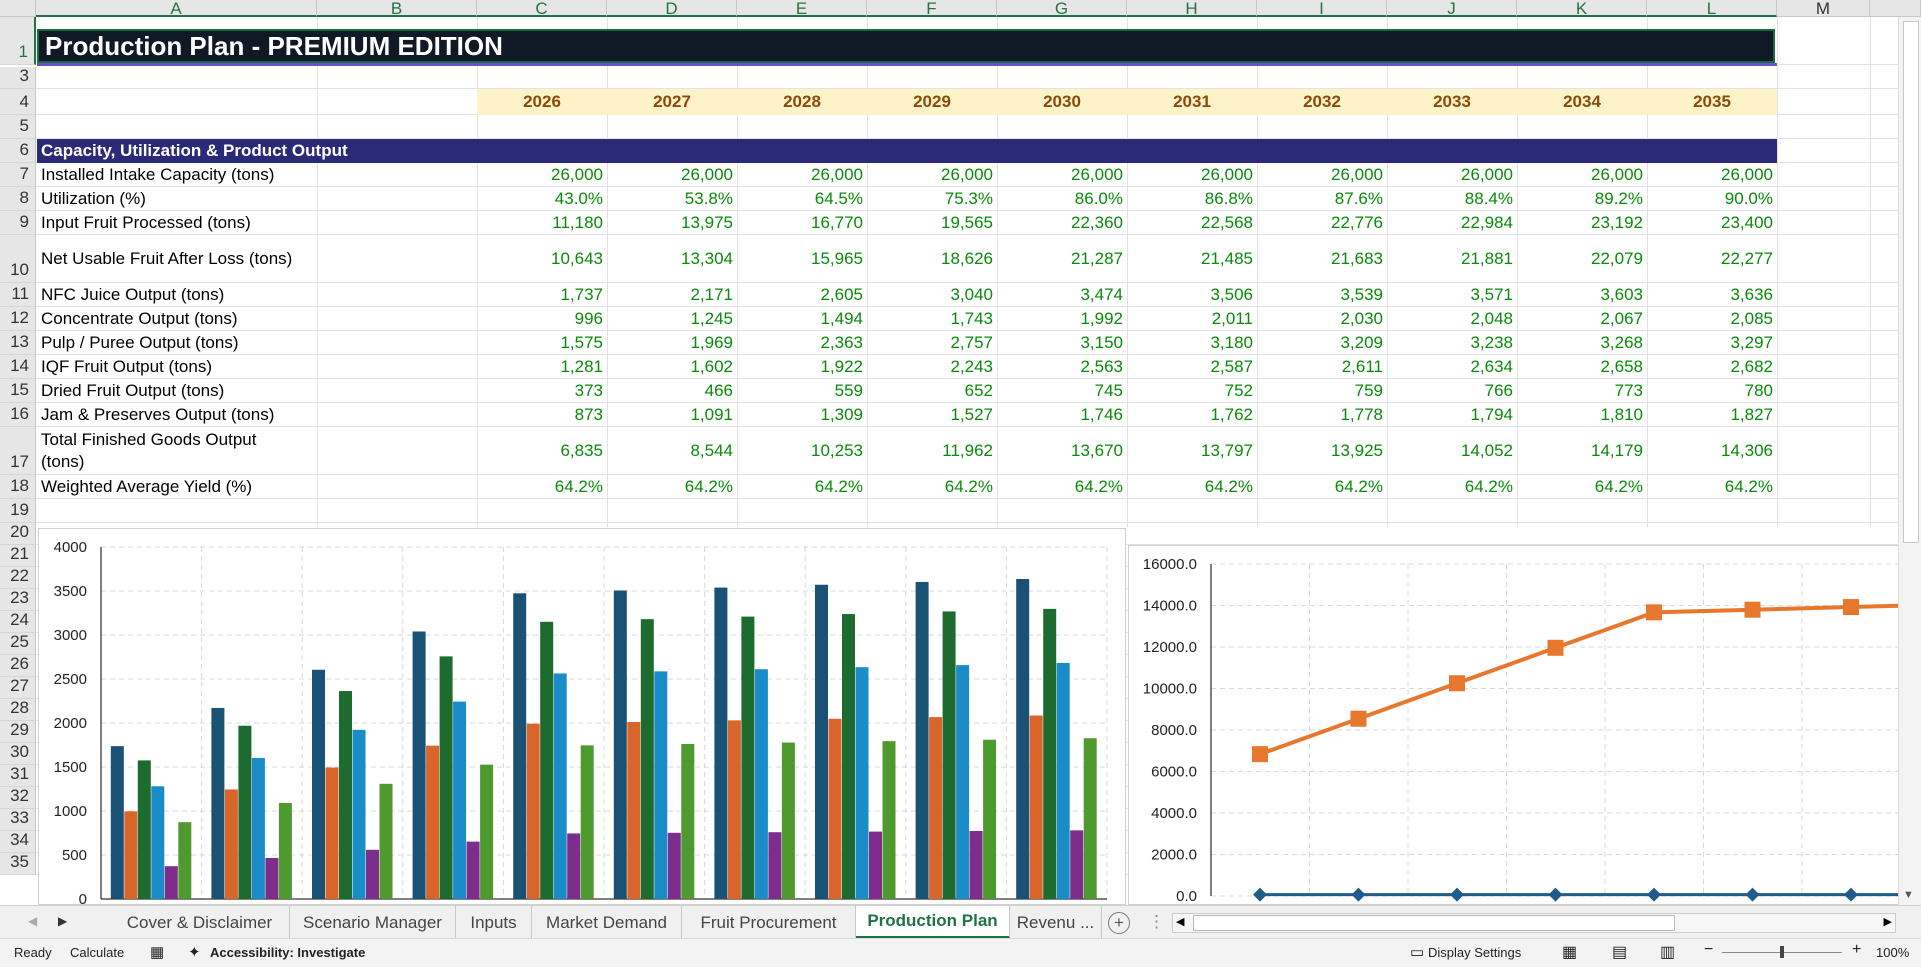 This screenshot has height=967, width=1921. What do you see at coordinates (1322, 101) in the screenshot?
I see `year-header: 2032` at bounding box center [1322, 101].